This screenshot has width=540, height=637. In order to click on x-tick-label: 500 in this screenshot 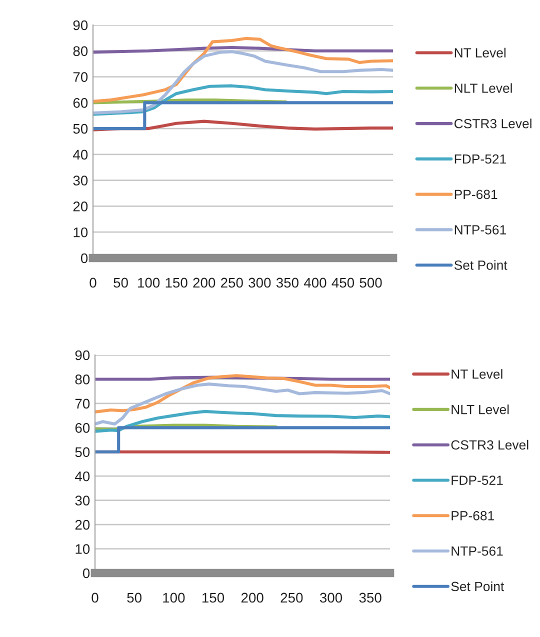, I will do `click(371, 283)`.